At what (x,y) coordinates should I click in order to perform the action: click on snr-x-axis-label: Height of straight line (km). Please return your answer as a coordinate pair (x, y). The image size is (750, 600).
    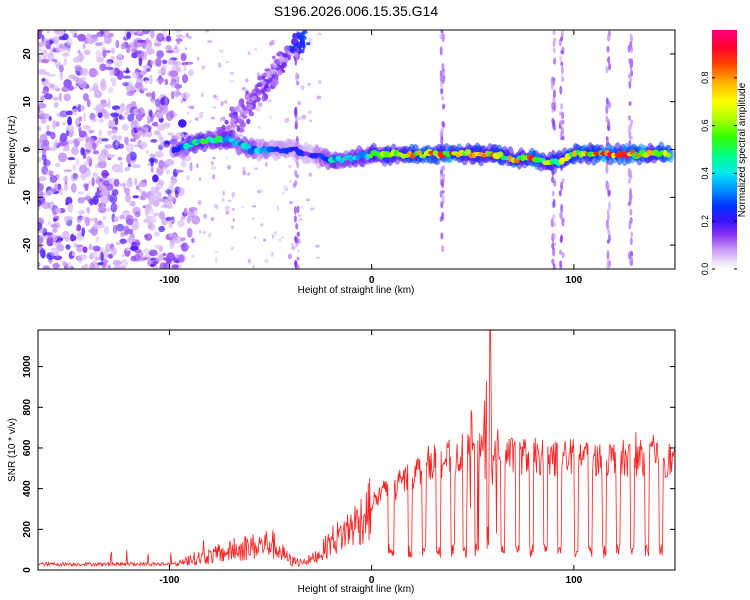
    Looking at the image, I should click on (356, 589).